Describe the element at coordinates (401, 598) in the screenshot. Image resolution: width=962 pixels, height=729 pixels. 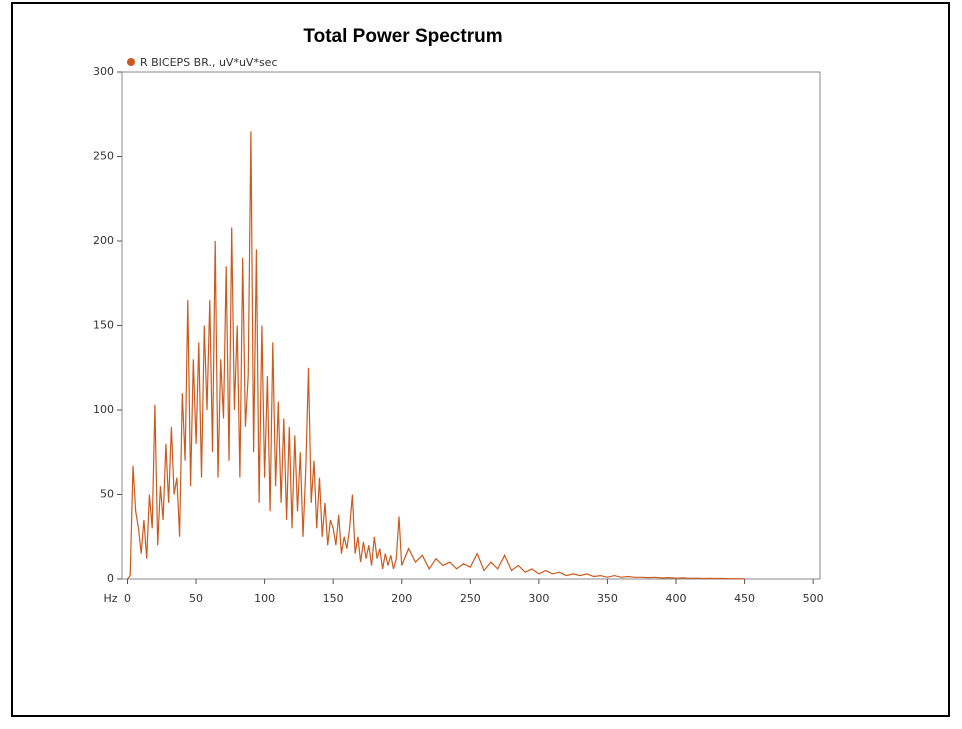
I see `x-tick-label: 200` at that location.